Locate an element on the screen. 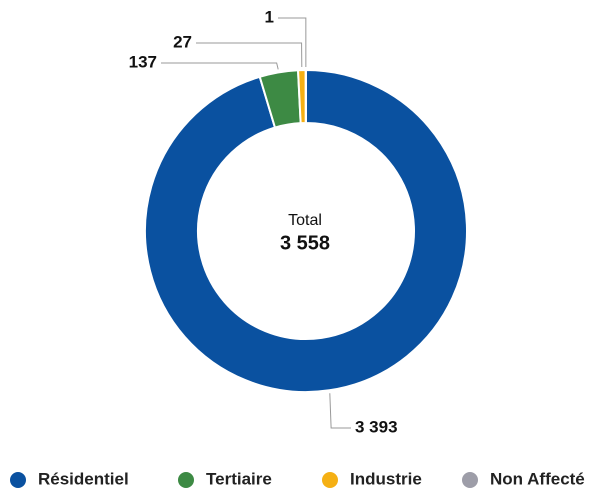  legend-label: Tertiaire is located at coordinates (239, 478).